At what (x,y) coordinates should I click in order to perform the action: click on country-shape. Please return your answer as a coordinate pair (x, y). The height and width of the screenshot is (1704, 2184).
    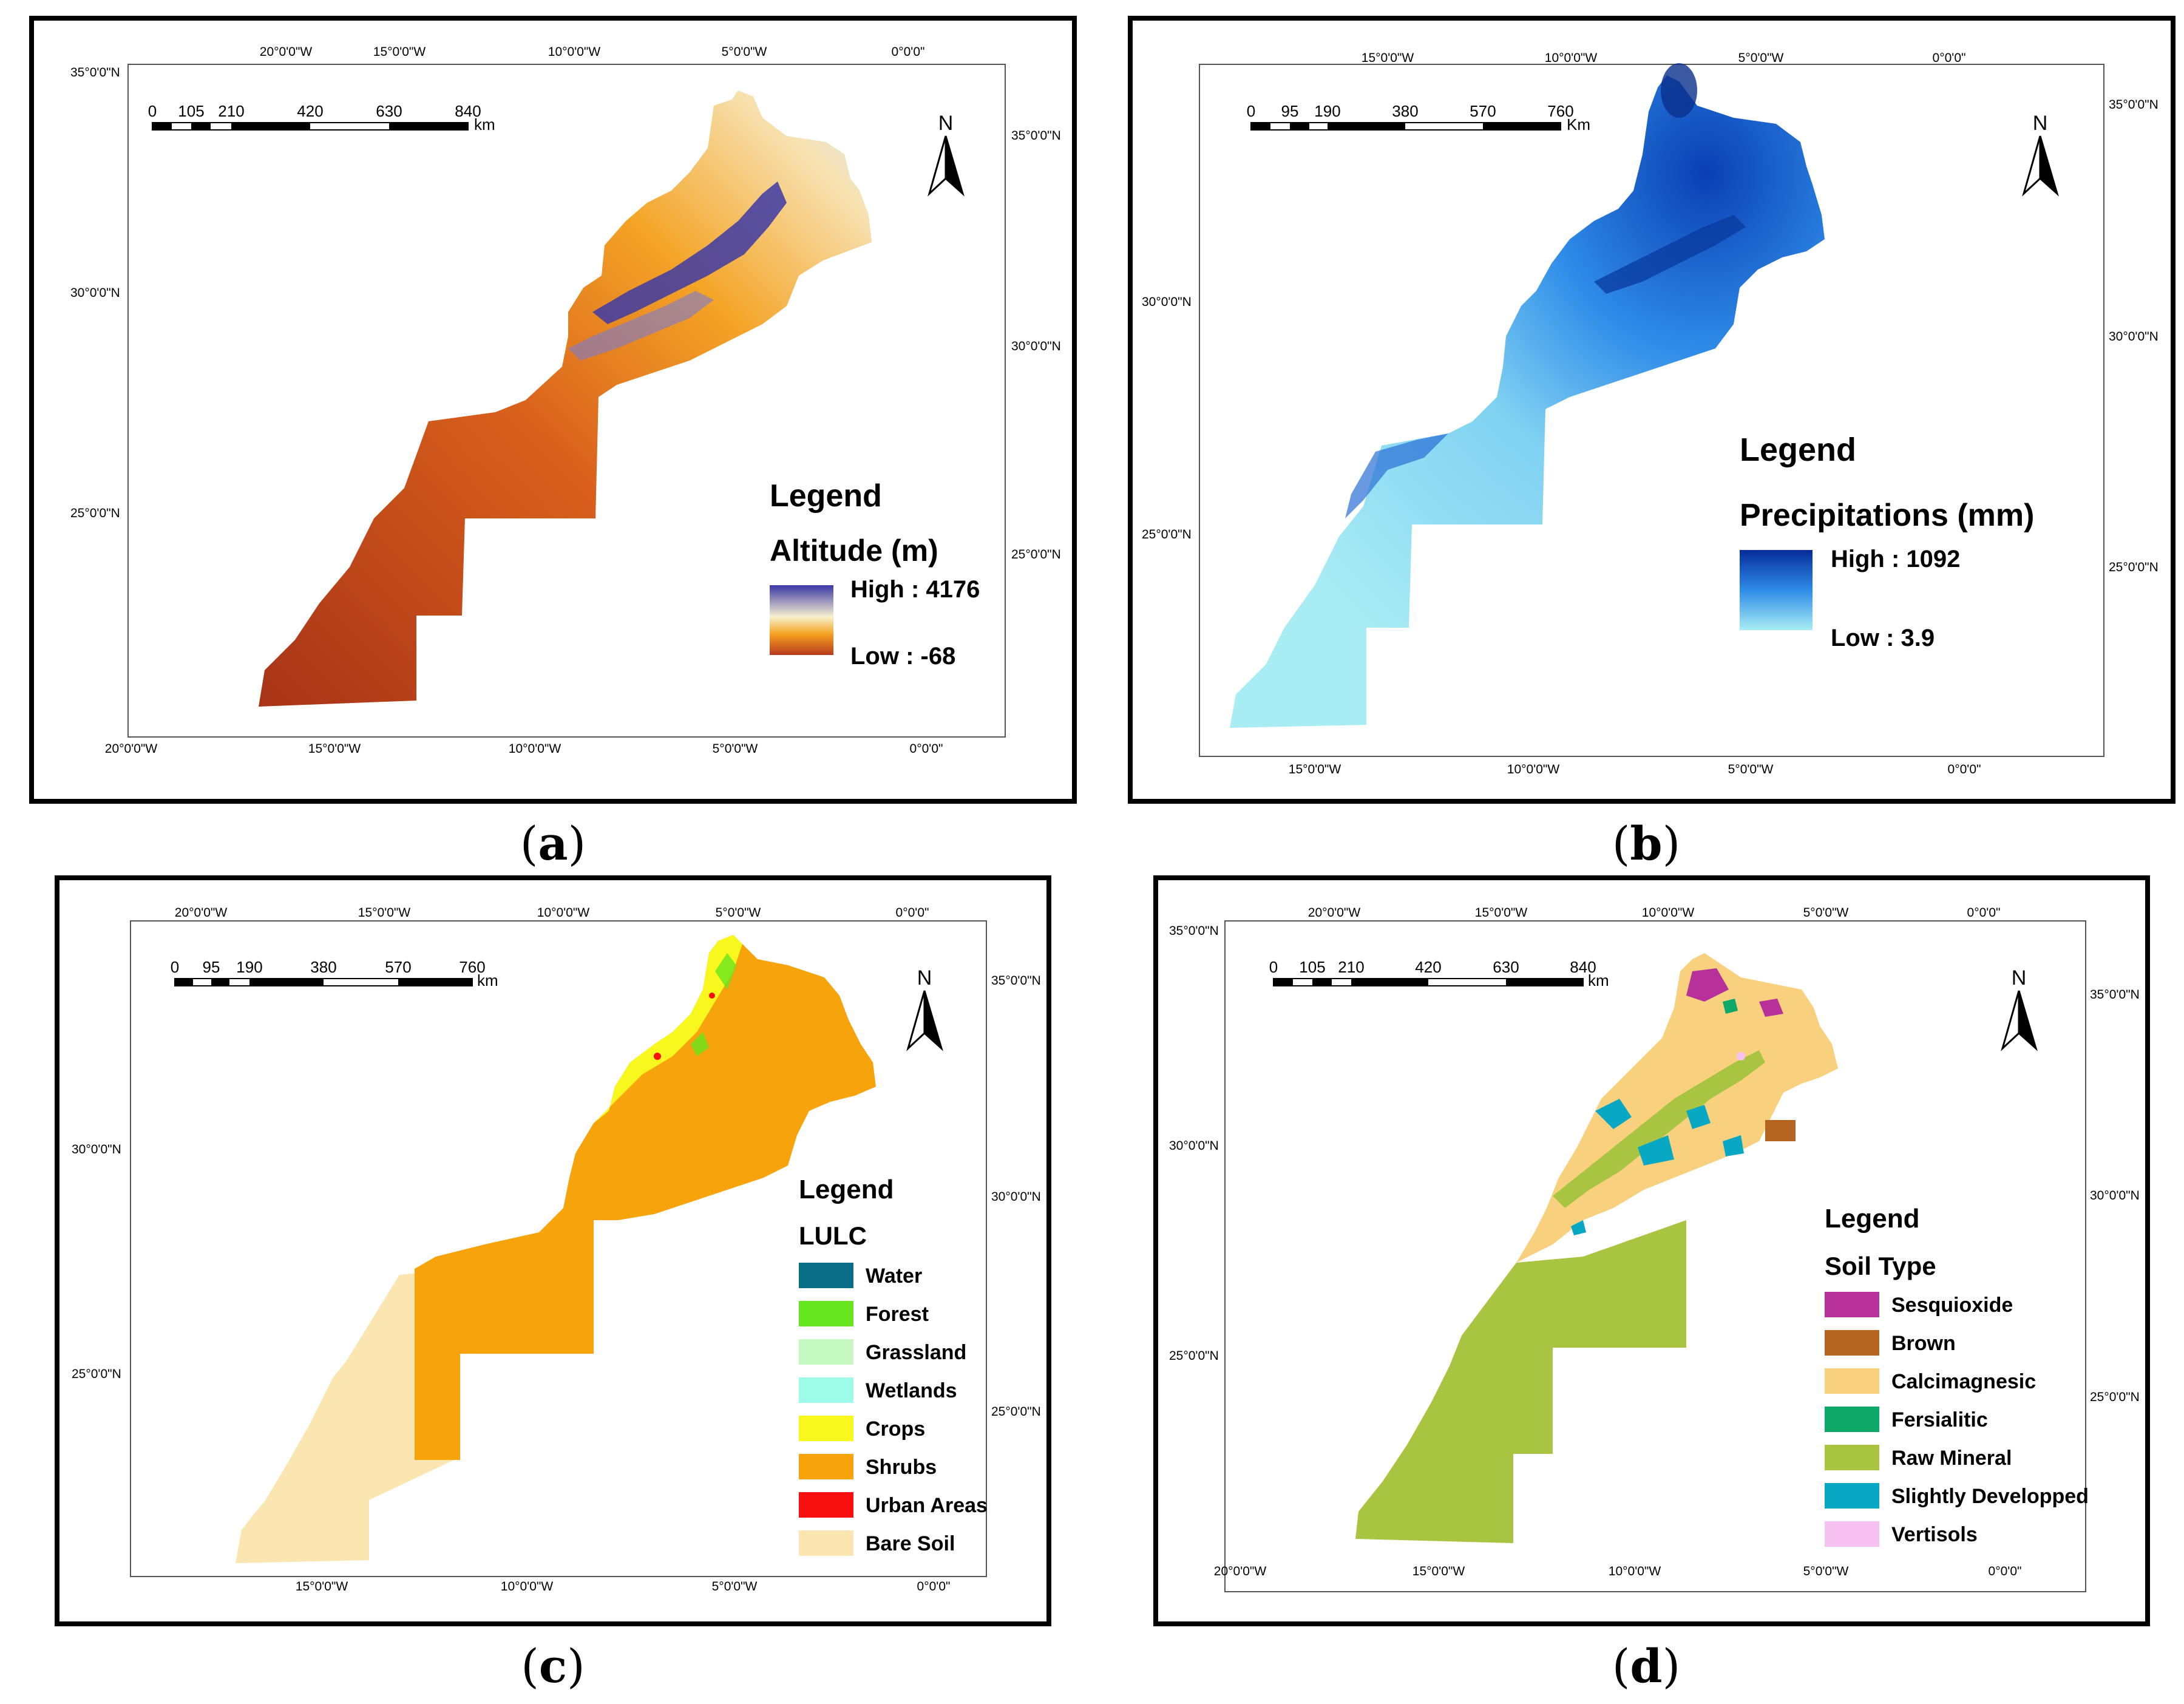
    Looking at the image, I should click on (1527, 402).